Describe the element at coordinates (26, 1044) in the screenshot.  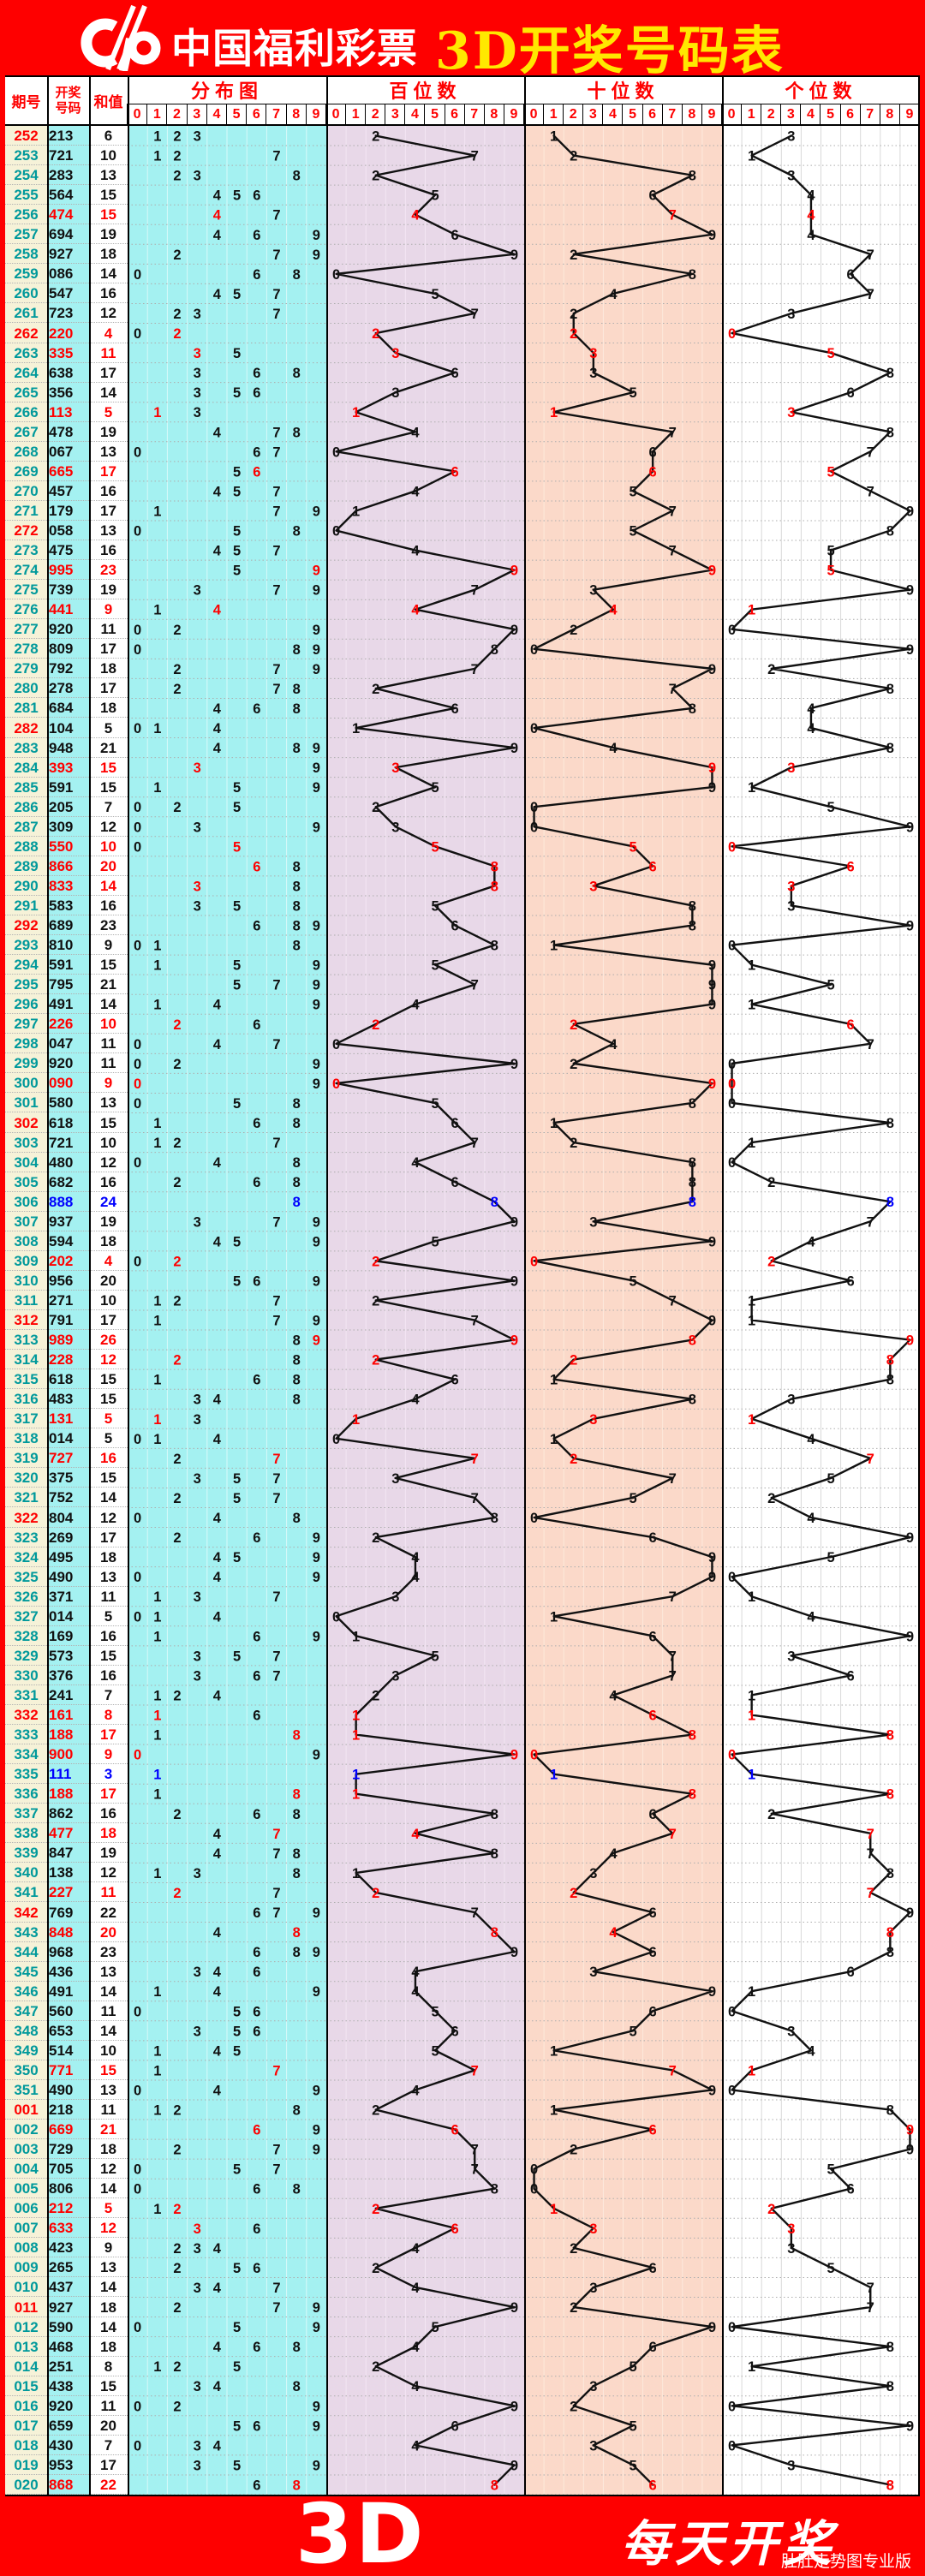
I see `period-cell: 298` at that location.